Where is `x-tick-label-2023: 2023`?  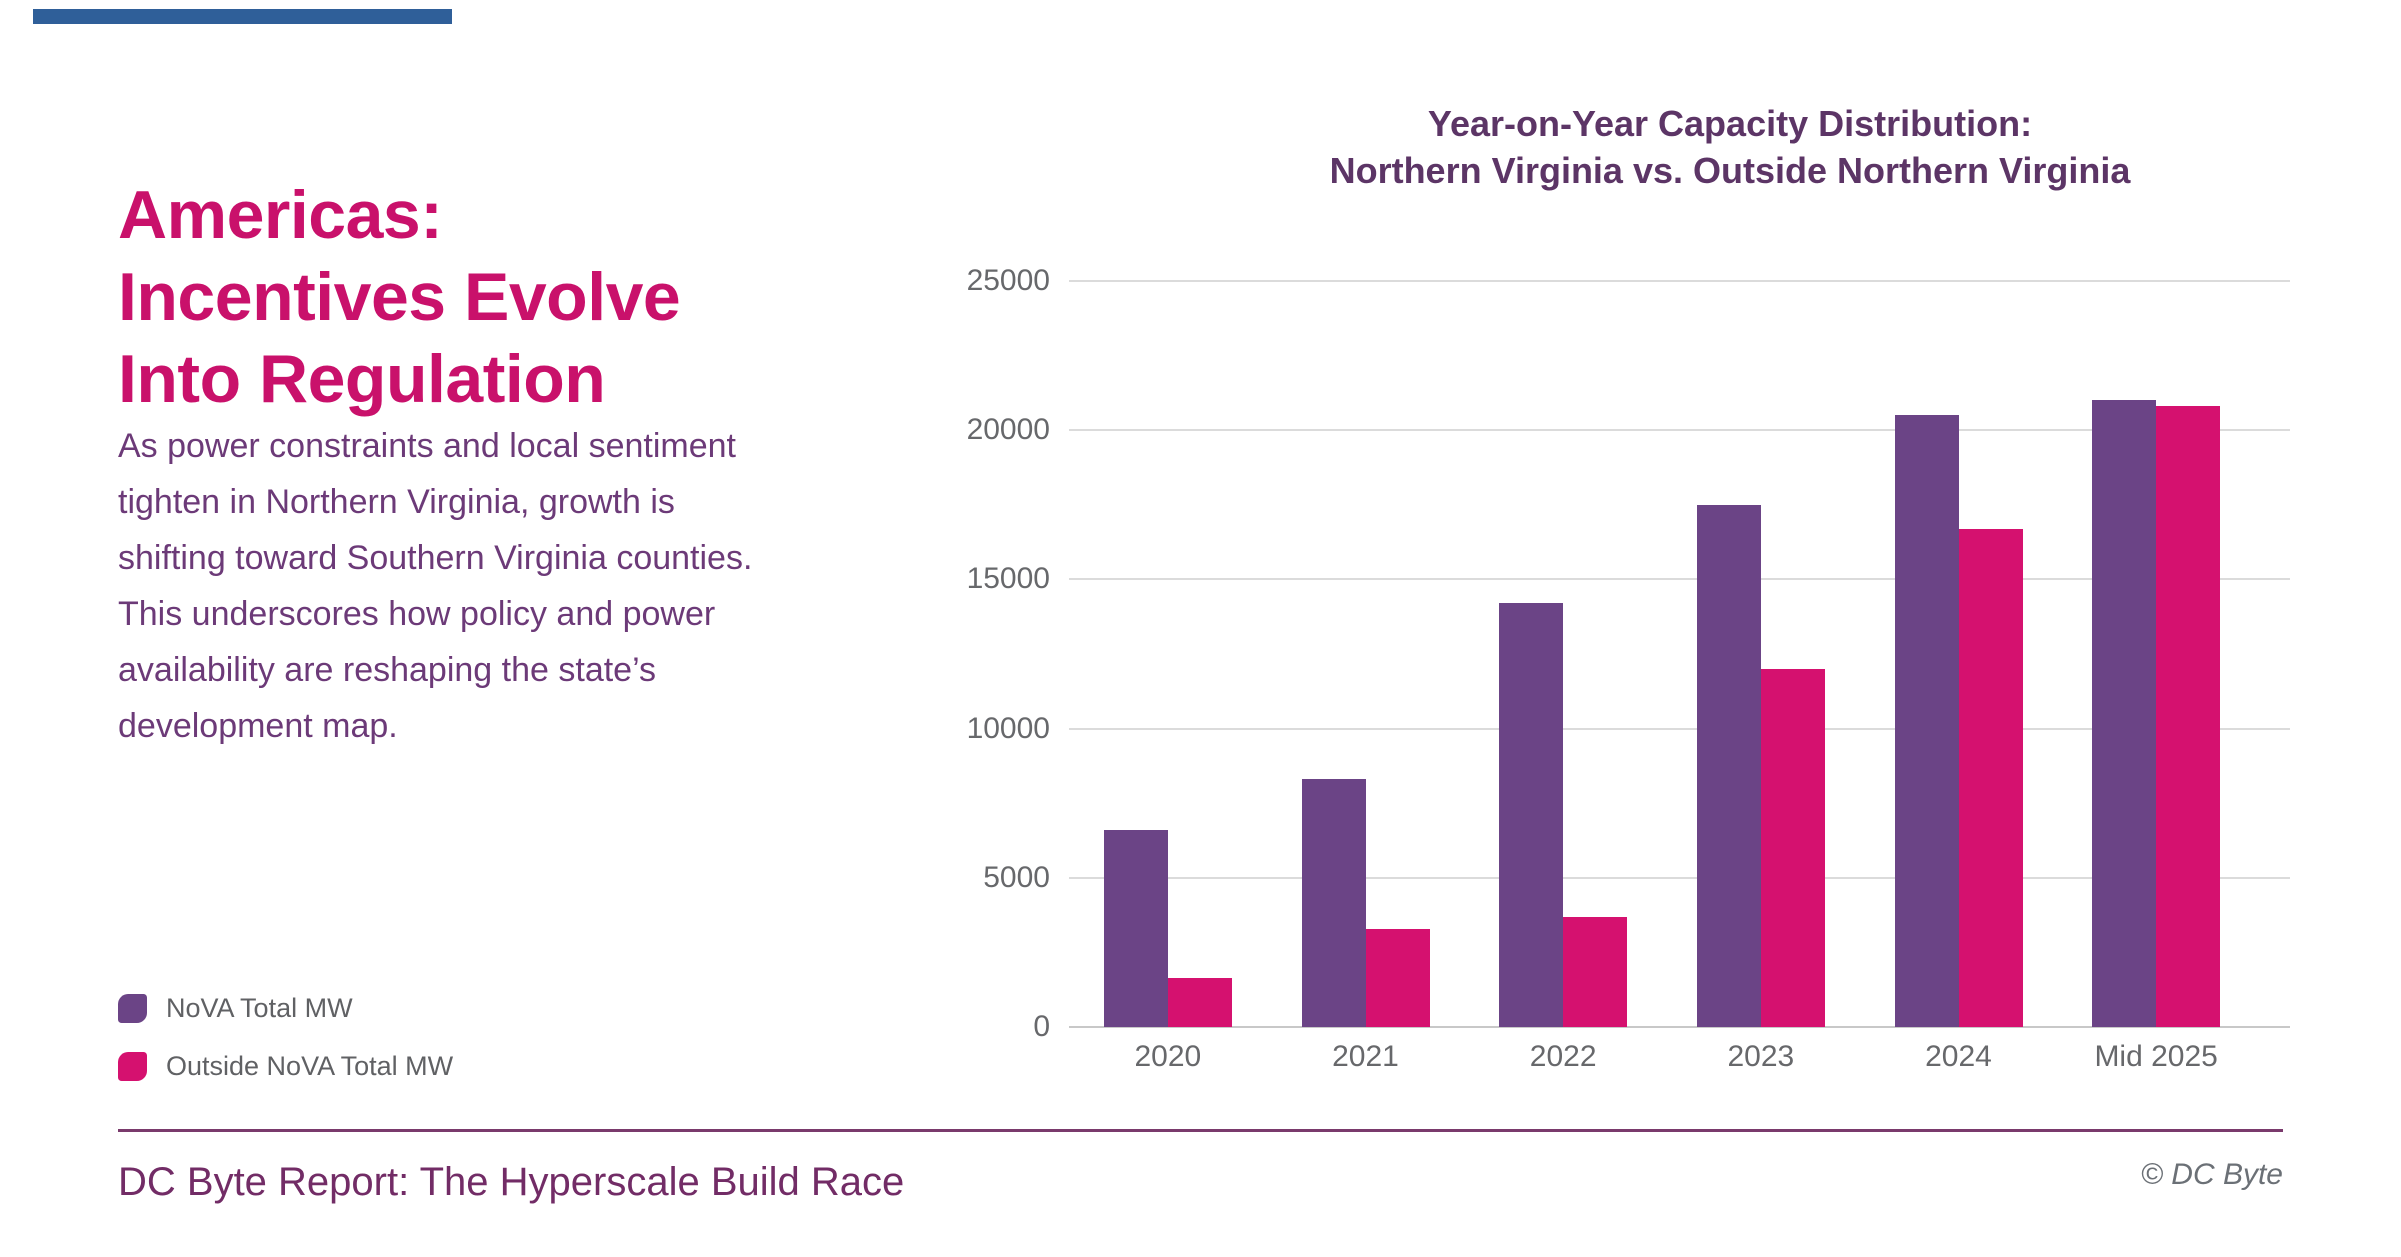
x-tick-label-2023: 2023 is located at coordinates (1761, 1056).